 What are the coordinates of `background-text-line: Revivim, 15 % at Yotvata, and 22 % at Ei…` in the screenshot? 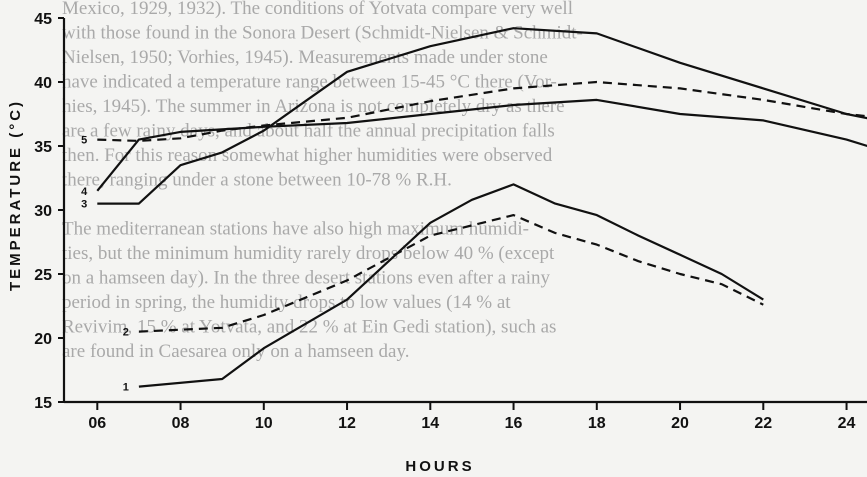 It's located at (309, 327).